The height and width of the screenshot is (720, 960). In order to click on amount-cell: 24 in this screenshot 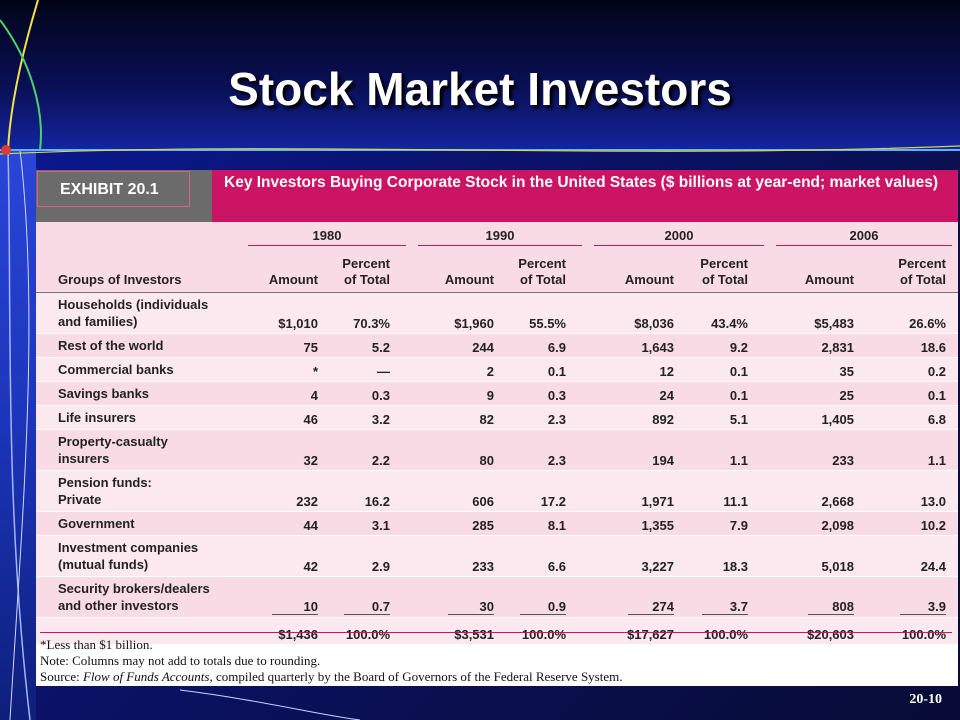, I will do `click(634, 393)`.